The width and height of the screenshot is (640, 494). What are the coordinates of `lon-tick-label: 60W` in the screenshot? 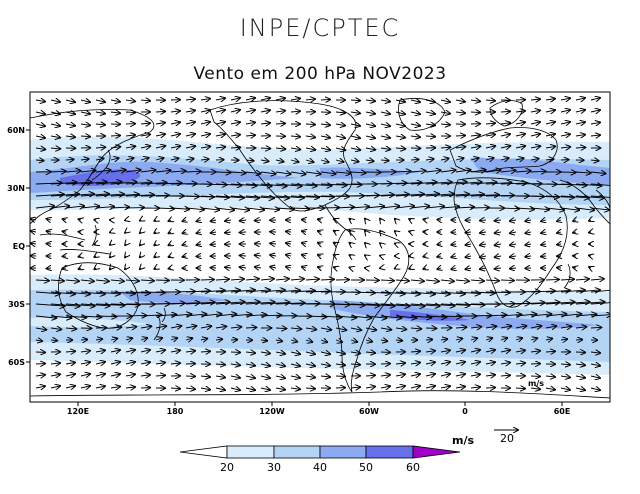 It's located at (369, 411).